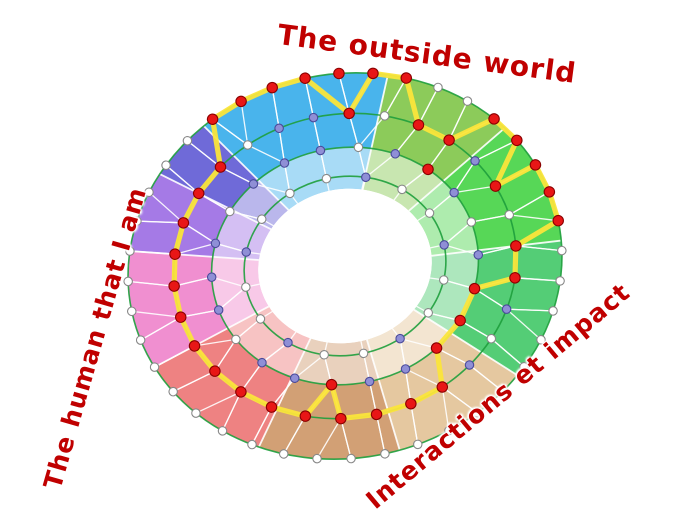 This screenshot has width=677, height=511. Describe the element at coordinates (271, 343) in the screenshot. I see `sector-inner-salmon` at that location.